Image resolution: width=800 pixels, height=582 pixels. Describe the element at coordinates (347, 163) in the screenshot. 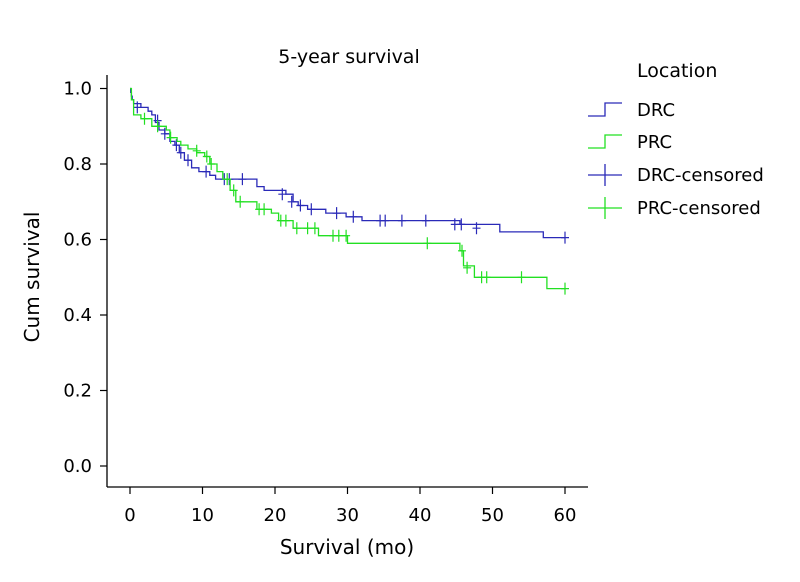

I see `series-line-drc` at that location.